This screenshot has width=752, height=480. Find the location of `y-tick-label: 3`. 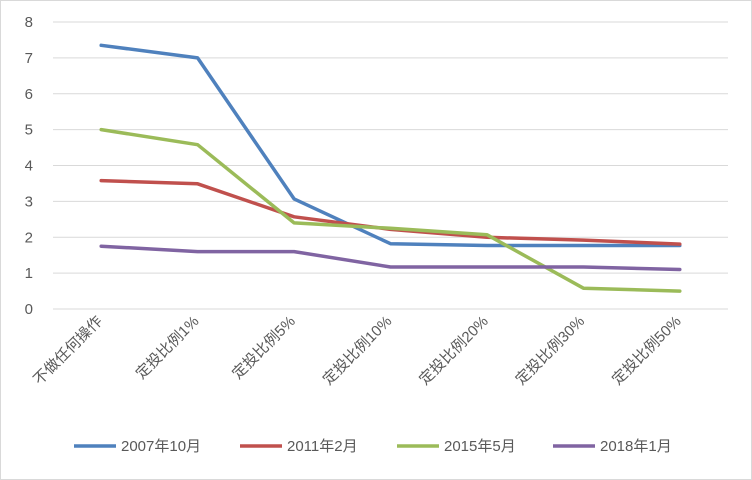

y-tick-label: 3 is located at coordinates (29, 201).